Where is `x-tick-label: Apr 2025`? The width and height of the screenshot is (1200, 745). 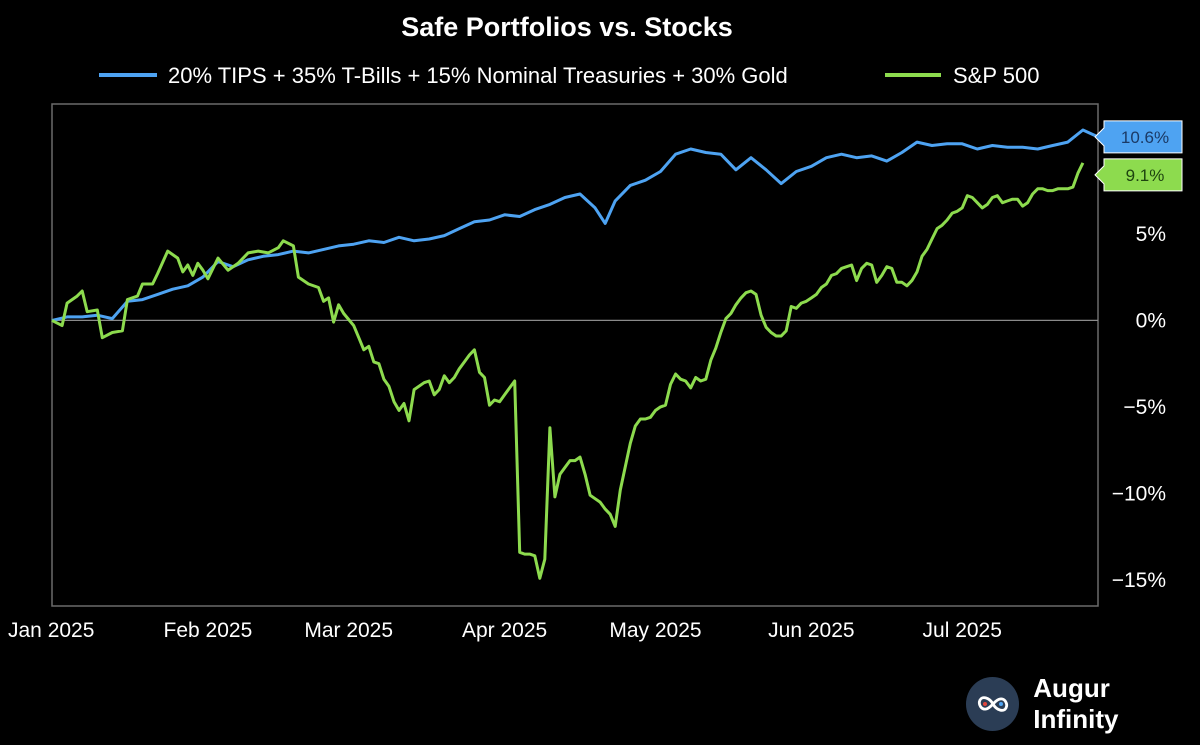 x-tick-label: Apr 2025 is located at coordinates (504, 630).